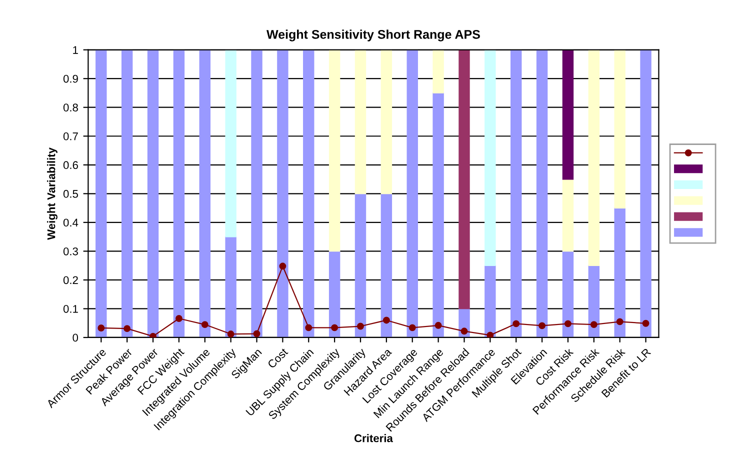 The width and height of the screenshot is (741, 453). Describe the element at coordinates (75, 338) in the screenshot. I see `y-tick-label: 0` at that location.